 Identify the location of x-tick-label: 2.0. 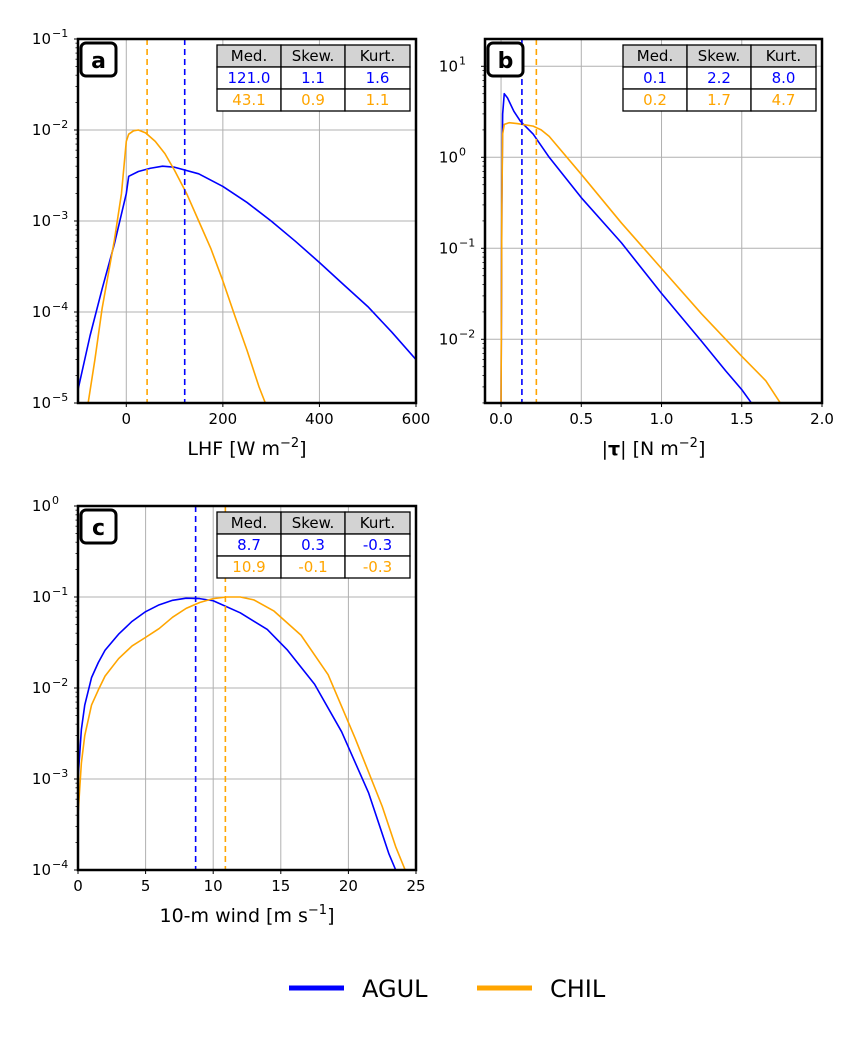
(822, 419).